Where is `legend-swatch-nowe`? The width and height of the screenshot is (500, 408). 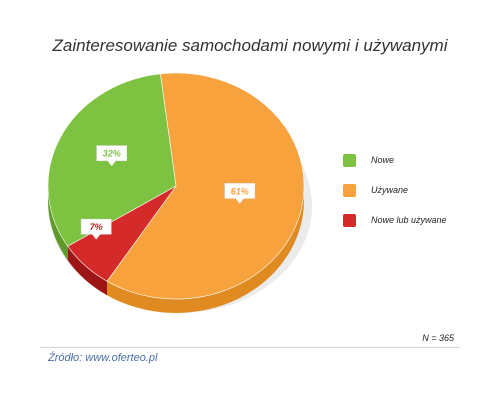
legend-swatch-nowe is located at coordinates (349, 160).